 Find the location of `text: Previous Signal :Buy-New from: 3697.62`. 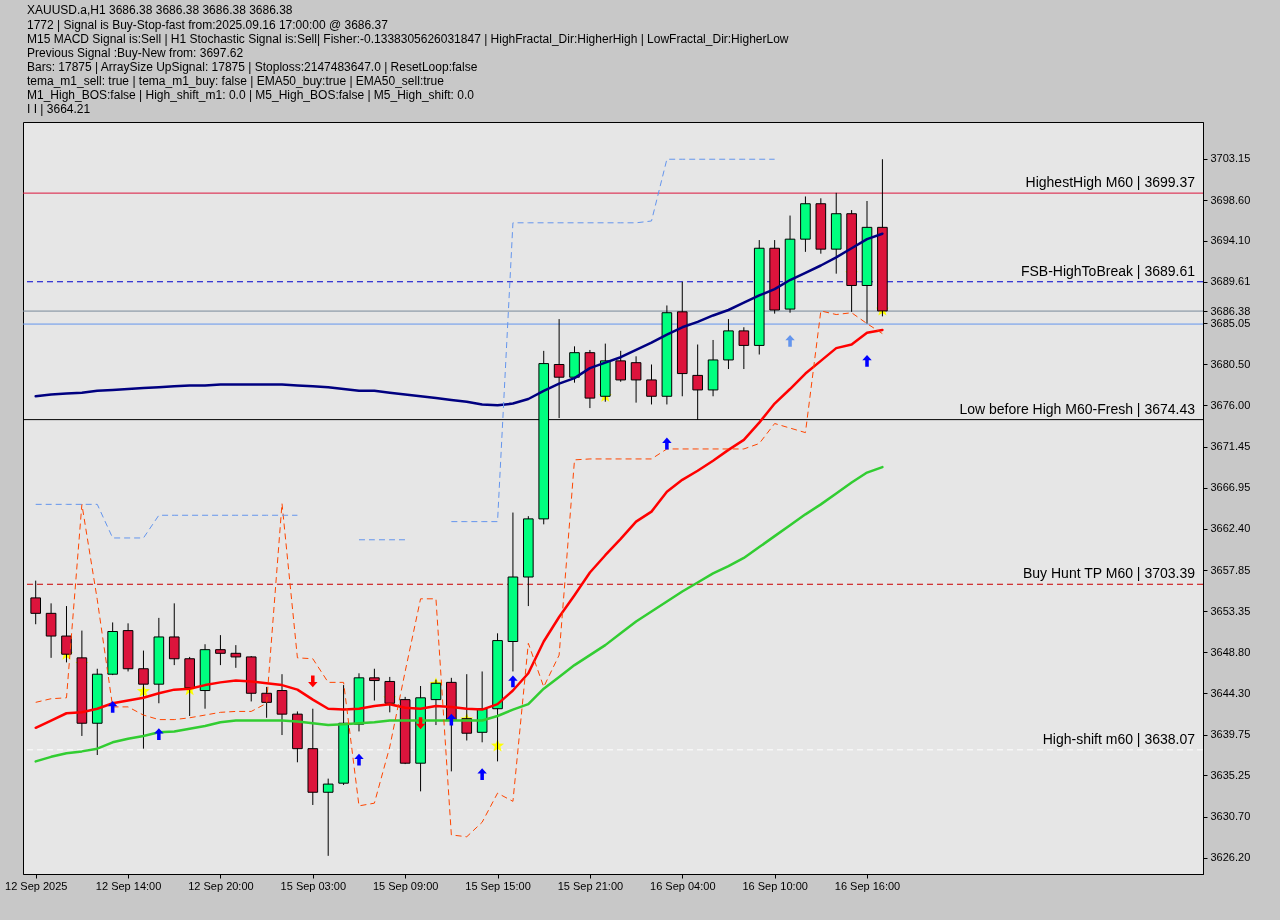

text: Previous Signal :Buy-New from: 3697.62 is located at coordinates (135, 53).